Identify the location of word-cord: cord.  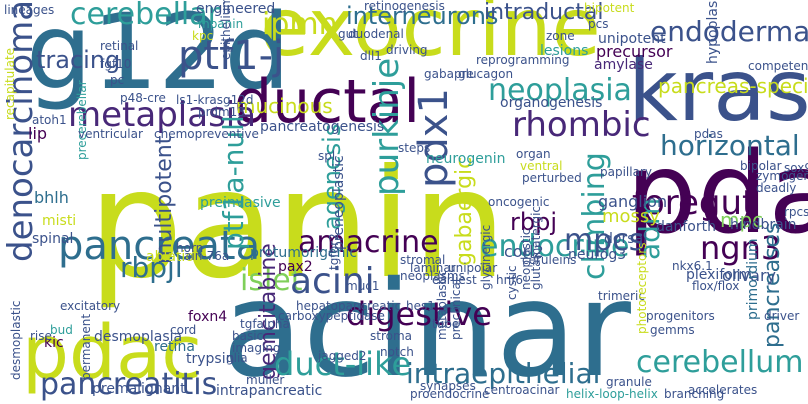
(183, 330).